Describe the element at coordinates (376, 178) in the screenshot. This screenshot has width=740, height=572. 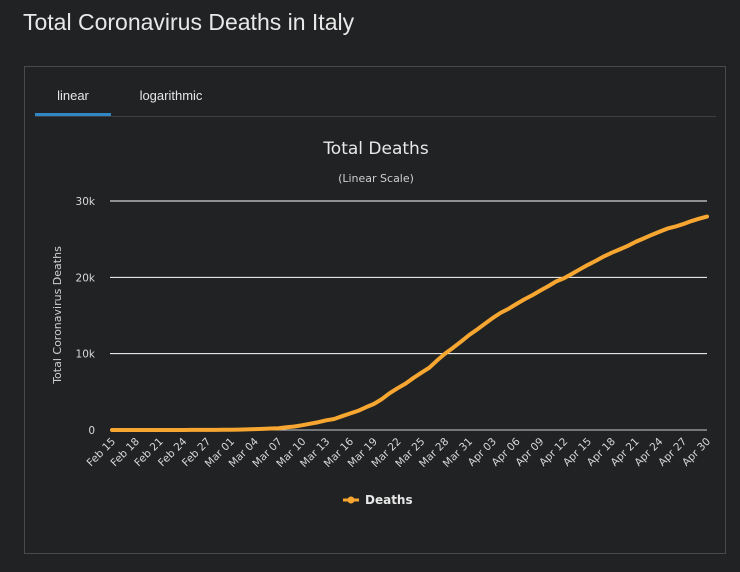
I see `chart-subtitle: (Linear Scale)` at that location.